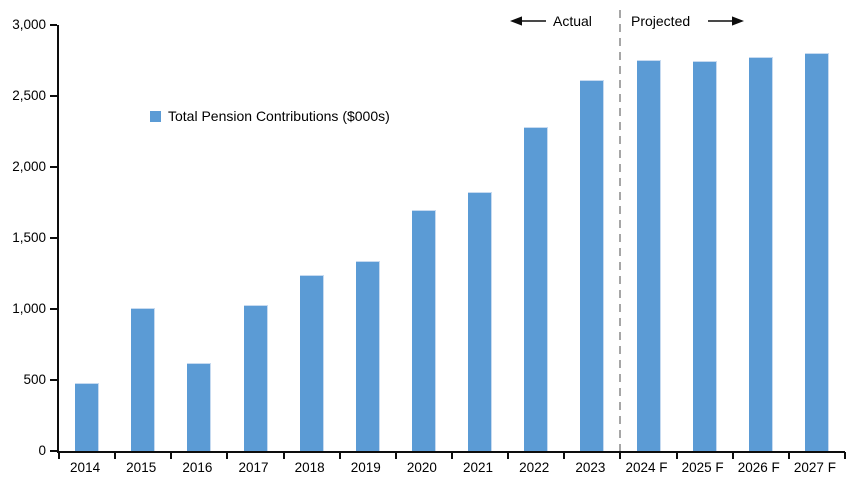  What do you see at coordinates (29, 24) in the screenshot?
I see `y-axis-tick-label: 3,000` at bounding box center [29, 24].